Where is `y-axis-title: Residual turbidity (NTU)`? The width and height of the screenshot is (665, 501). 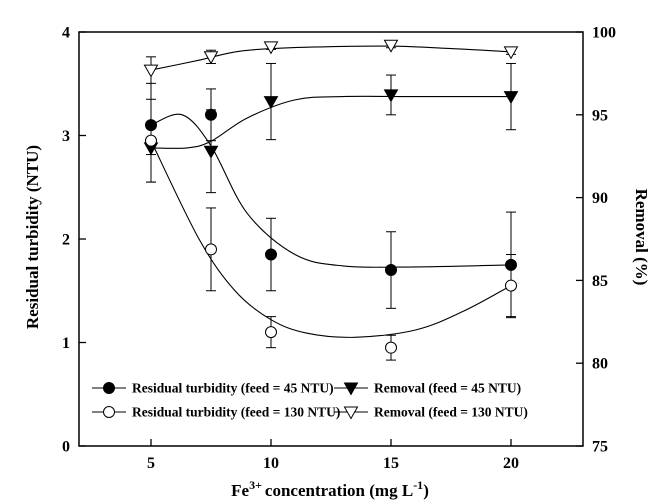 y-axis-title: Residual turbidity (NTU) is located at coordinates (32, 237).